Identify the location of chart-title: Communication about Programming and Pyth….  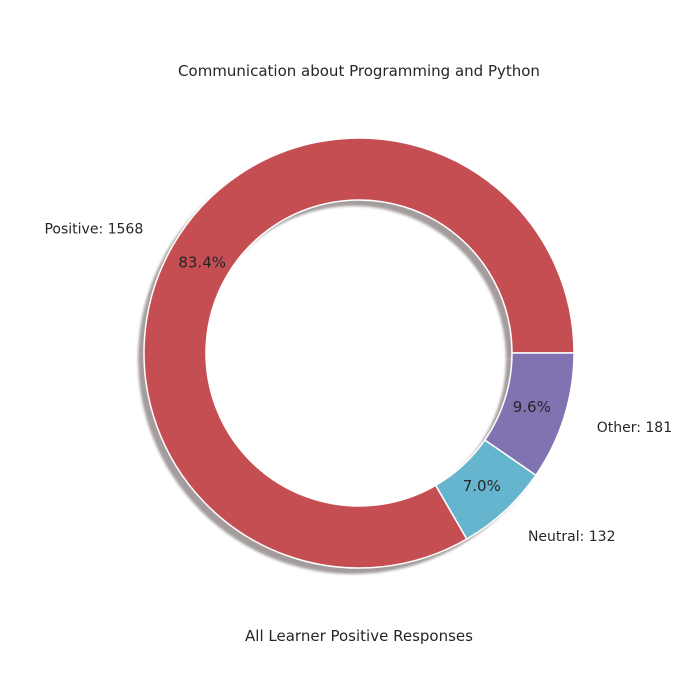
(359, 71).